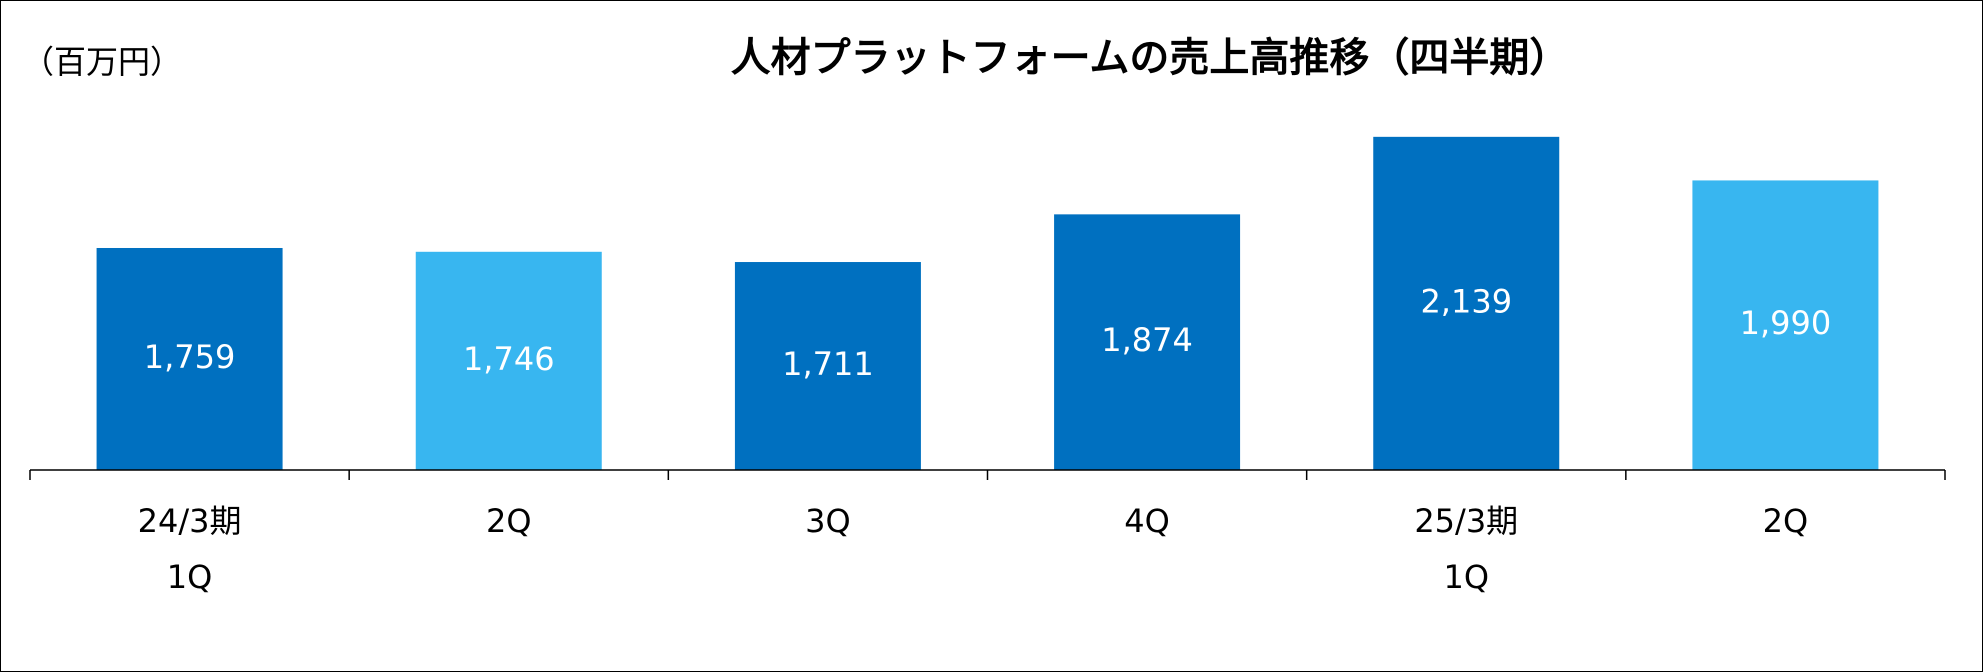 The image size is (1983, 672). What do you see at coordinates (190, 521) in the screenshot?
I see `x-tick-label: 24/3期` at bounding box center [190, 521].